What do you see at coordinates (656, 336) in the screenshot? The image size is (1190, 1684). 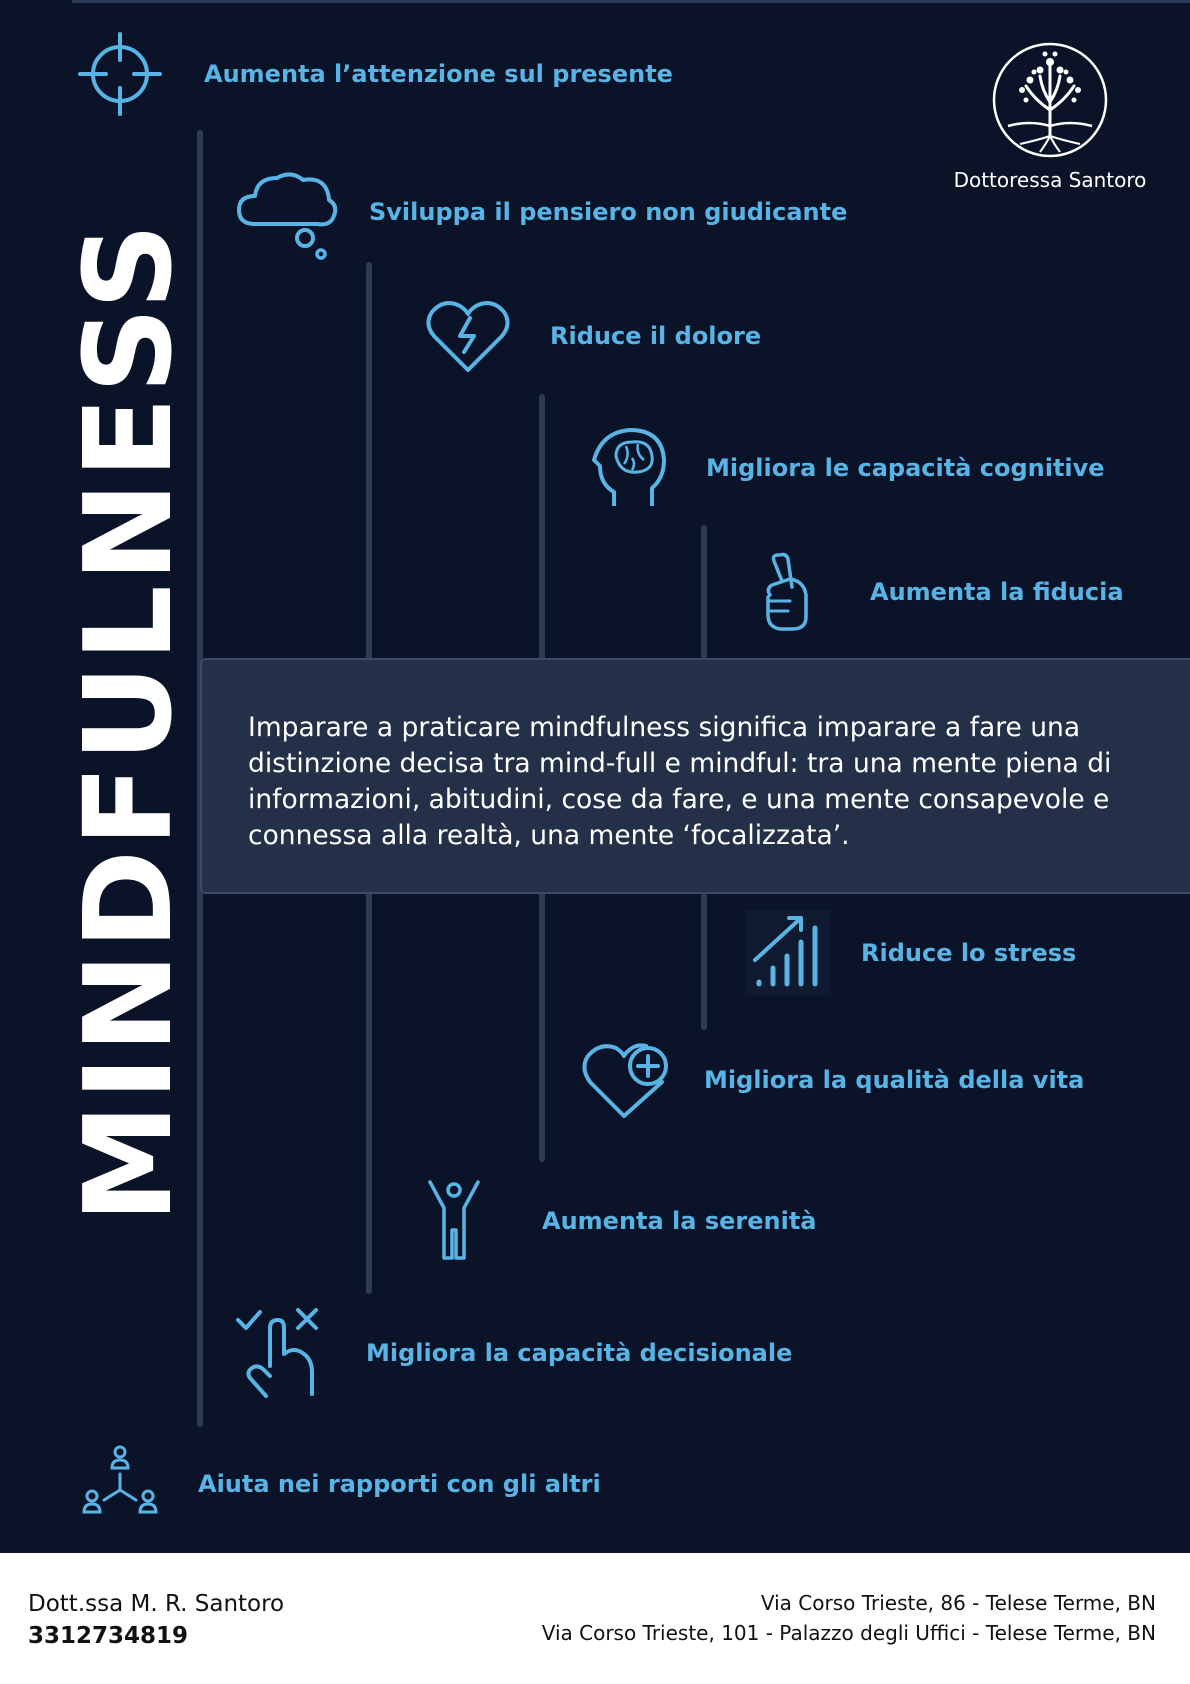 I see `benefit-label: Riduce il dolore` at bounding box center [656, 336].